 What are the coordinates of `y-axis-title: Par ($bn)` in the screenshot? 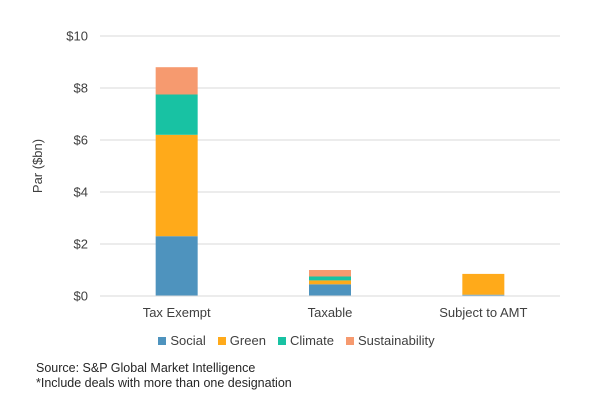 It's located at (37, 166).